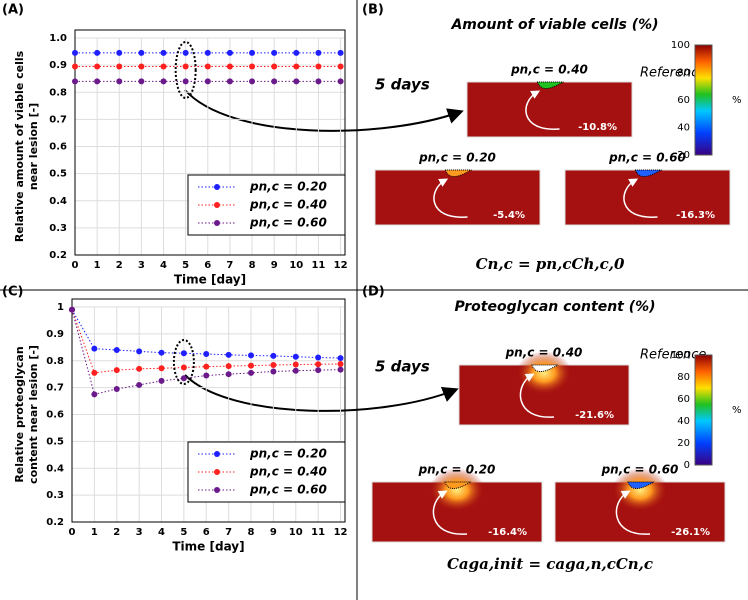 The width and height of the screenshot is (748, 600). I want to click on colorbar-tick: 0, so click(687, 465).